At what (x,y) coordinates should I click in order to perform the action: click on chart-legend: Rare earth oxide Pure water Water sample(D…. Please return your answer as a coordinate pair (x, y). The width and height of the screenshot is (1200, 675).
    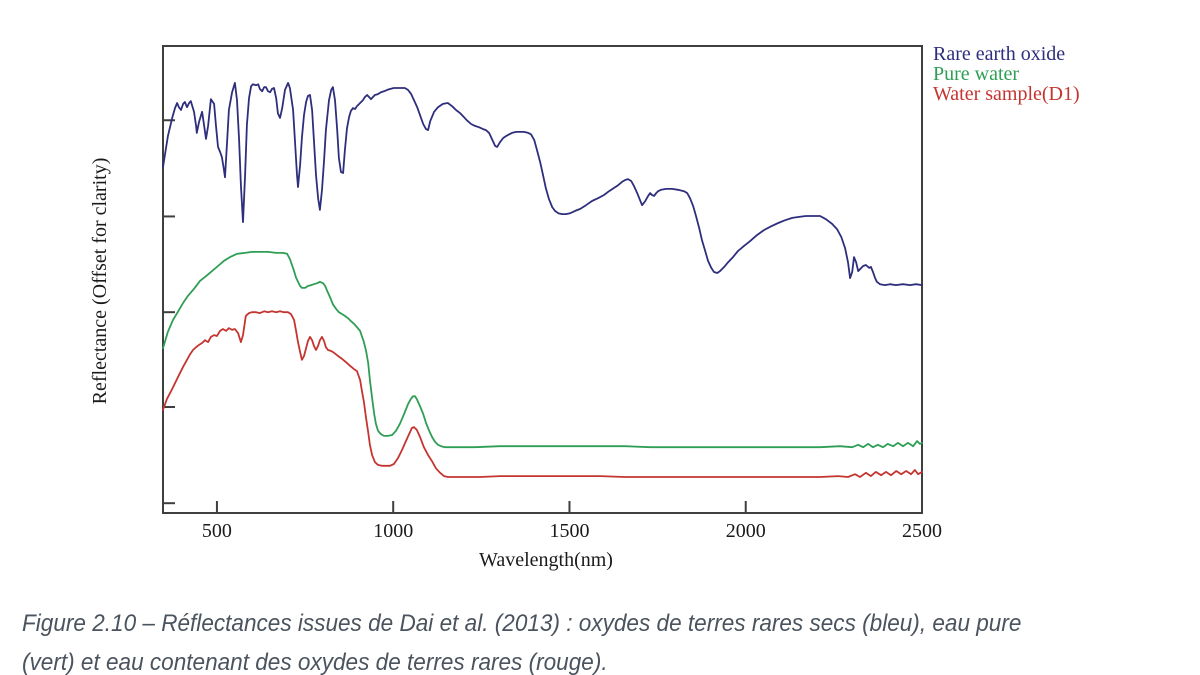
    Looking at the image, I should click on (1006, 74).